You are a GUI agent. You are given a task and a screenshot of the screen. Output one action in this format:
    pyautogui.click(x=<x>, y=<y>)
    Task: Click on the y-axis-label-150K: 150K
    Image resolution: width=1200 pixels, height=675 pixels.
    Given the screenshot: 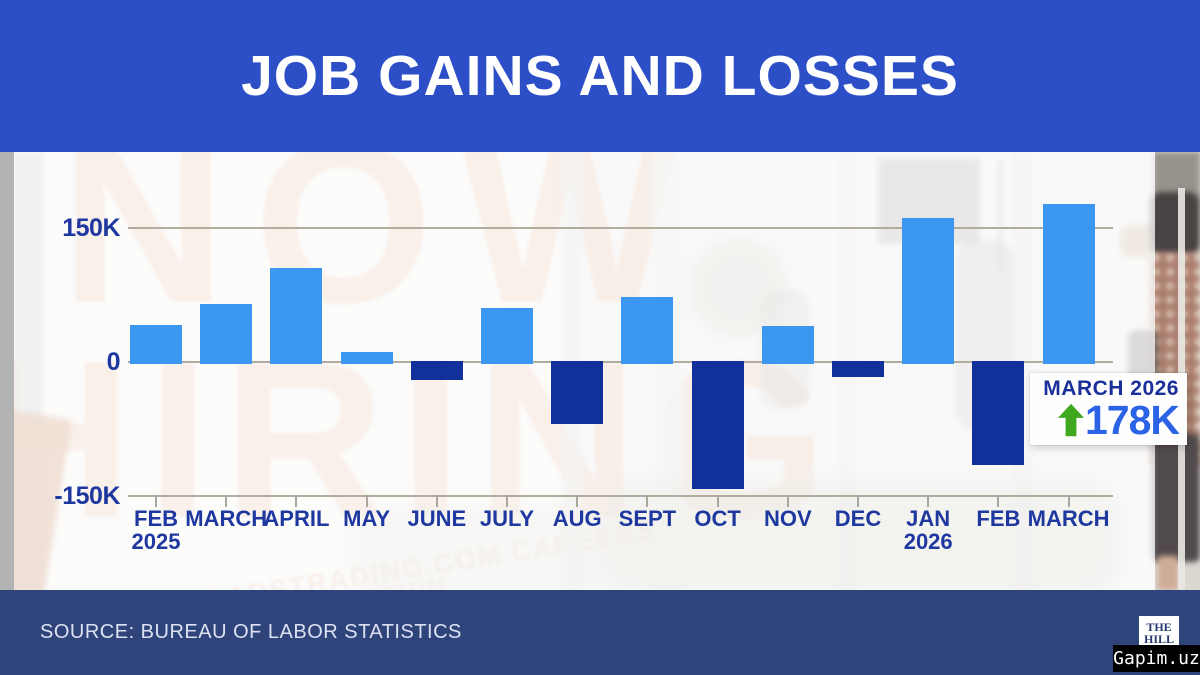 What is the action you would take?
    pyautogui.click(x=91, y=228)
    